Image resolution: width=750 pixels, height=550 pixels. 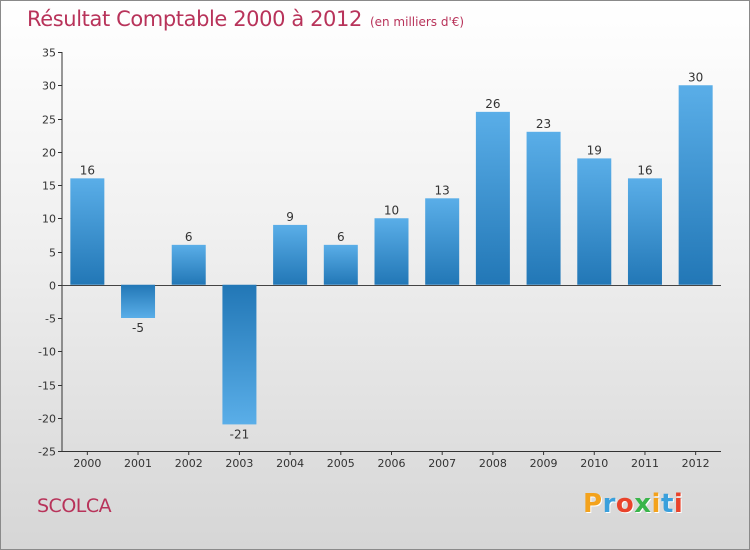 What do you see at coordinates (696, 463) in the screenshot?
I see `x-tick-label: 2012` at bounding box center [696, 463].